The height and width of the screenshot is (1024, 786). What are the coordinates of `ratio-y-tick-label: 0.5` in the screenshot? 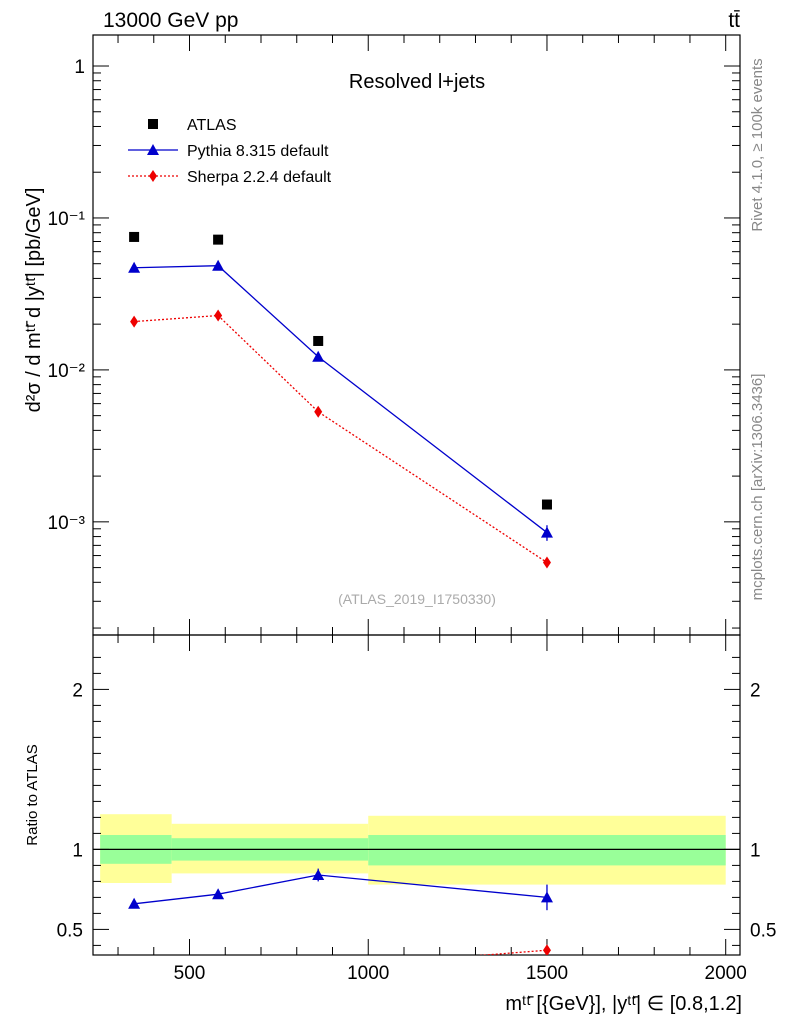 It's located at (70, 930).